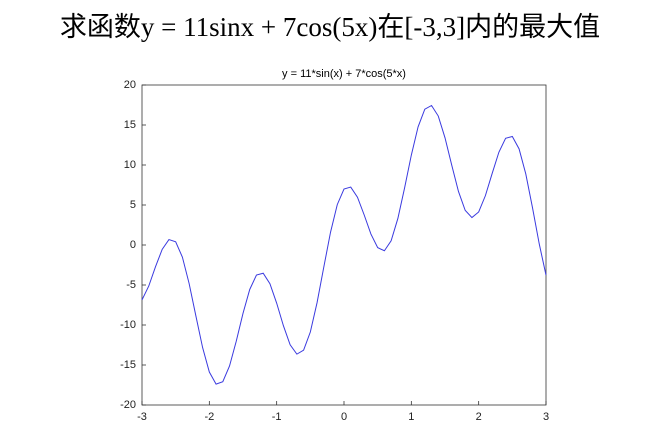 The height and width of the screenshot is (445, 661). What do you see at coordinates (411, 417) in the screenshot?
I see `x-tick-label: 1` at bounding box center [411, 417].